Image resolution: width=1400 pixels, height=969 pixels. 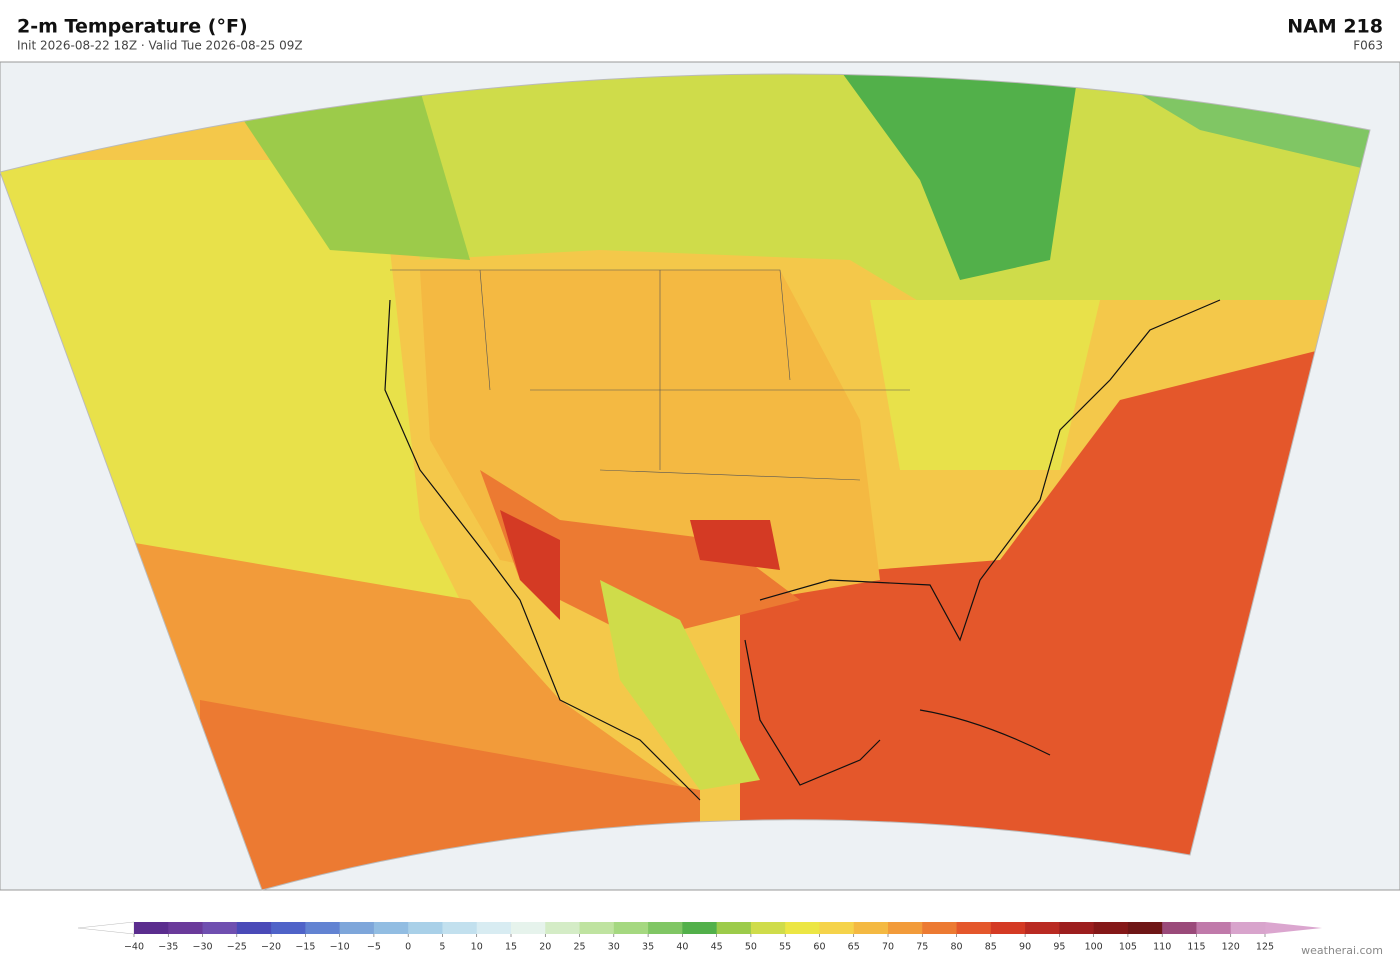 I want to click on tick-label: 50, so click(x=751, y=947).